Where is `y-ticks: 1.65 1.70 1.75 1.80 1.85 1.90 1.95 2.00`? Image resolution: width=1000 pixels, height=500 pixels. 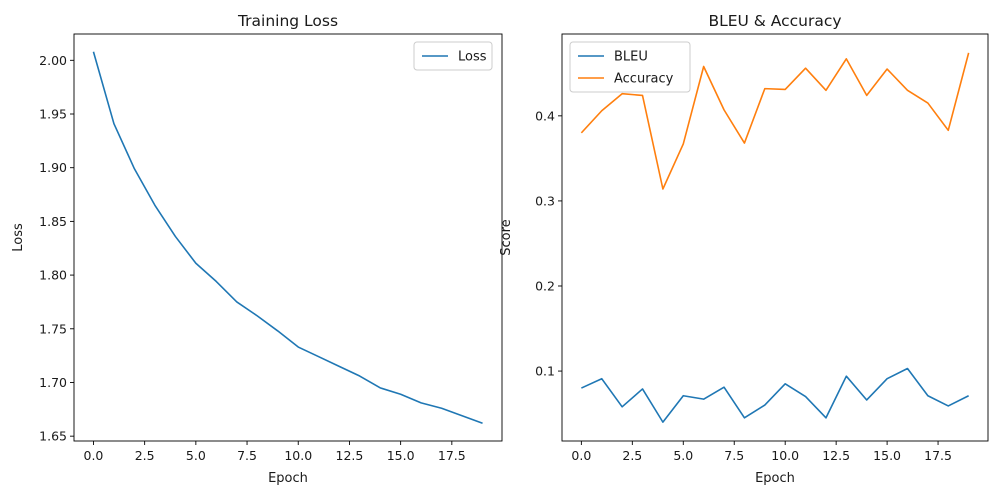
y-ticks: 1.65 1.70 1.75 1.80 1.85 1.90 1.95 2.00 is located at coordinates (56, 248).